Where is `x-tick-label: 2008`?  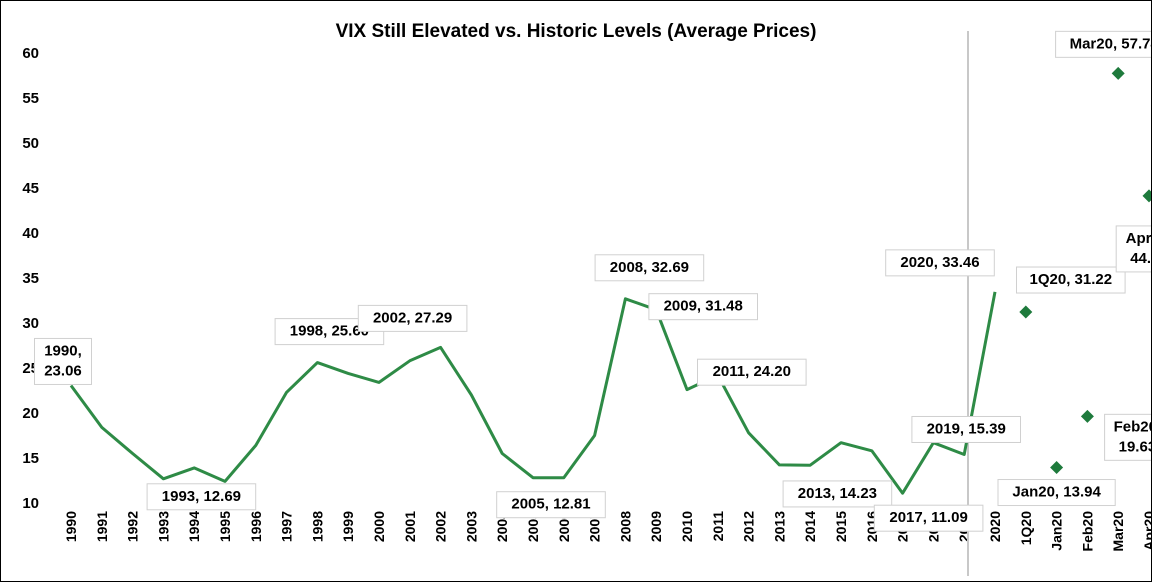
x-tick-label: 2008 is located at coordinates (625, 526).